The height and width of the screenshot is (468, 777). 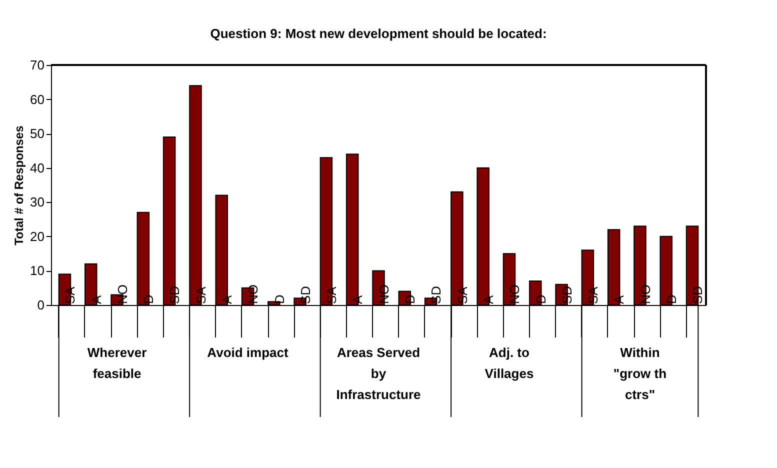 What do you see at coordinates (248, 352) in the screenshot?
I see `text: Avoid impact` at bounding box center [248, 352].